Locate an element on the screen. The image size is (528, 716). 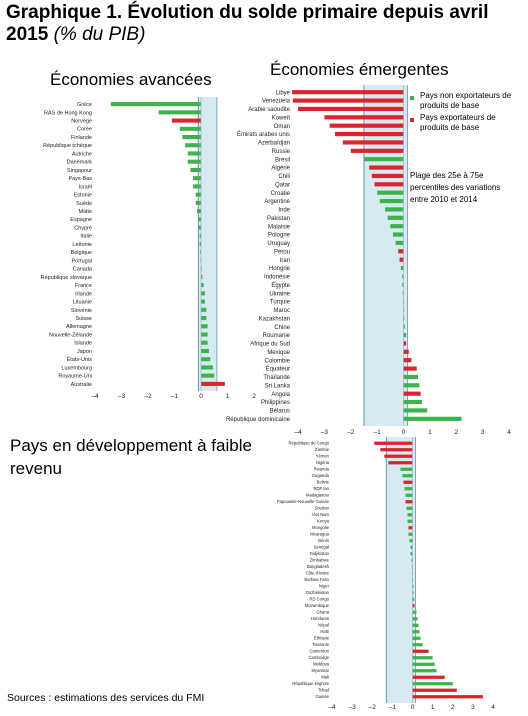
legend-swatch-exporters is located at coordinates (412, 120).